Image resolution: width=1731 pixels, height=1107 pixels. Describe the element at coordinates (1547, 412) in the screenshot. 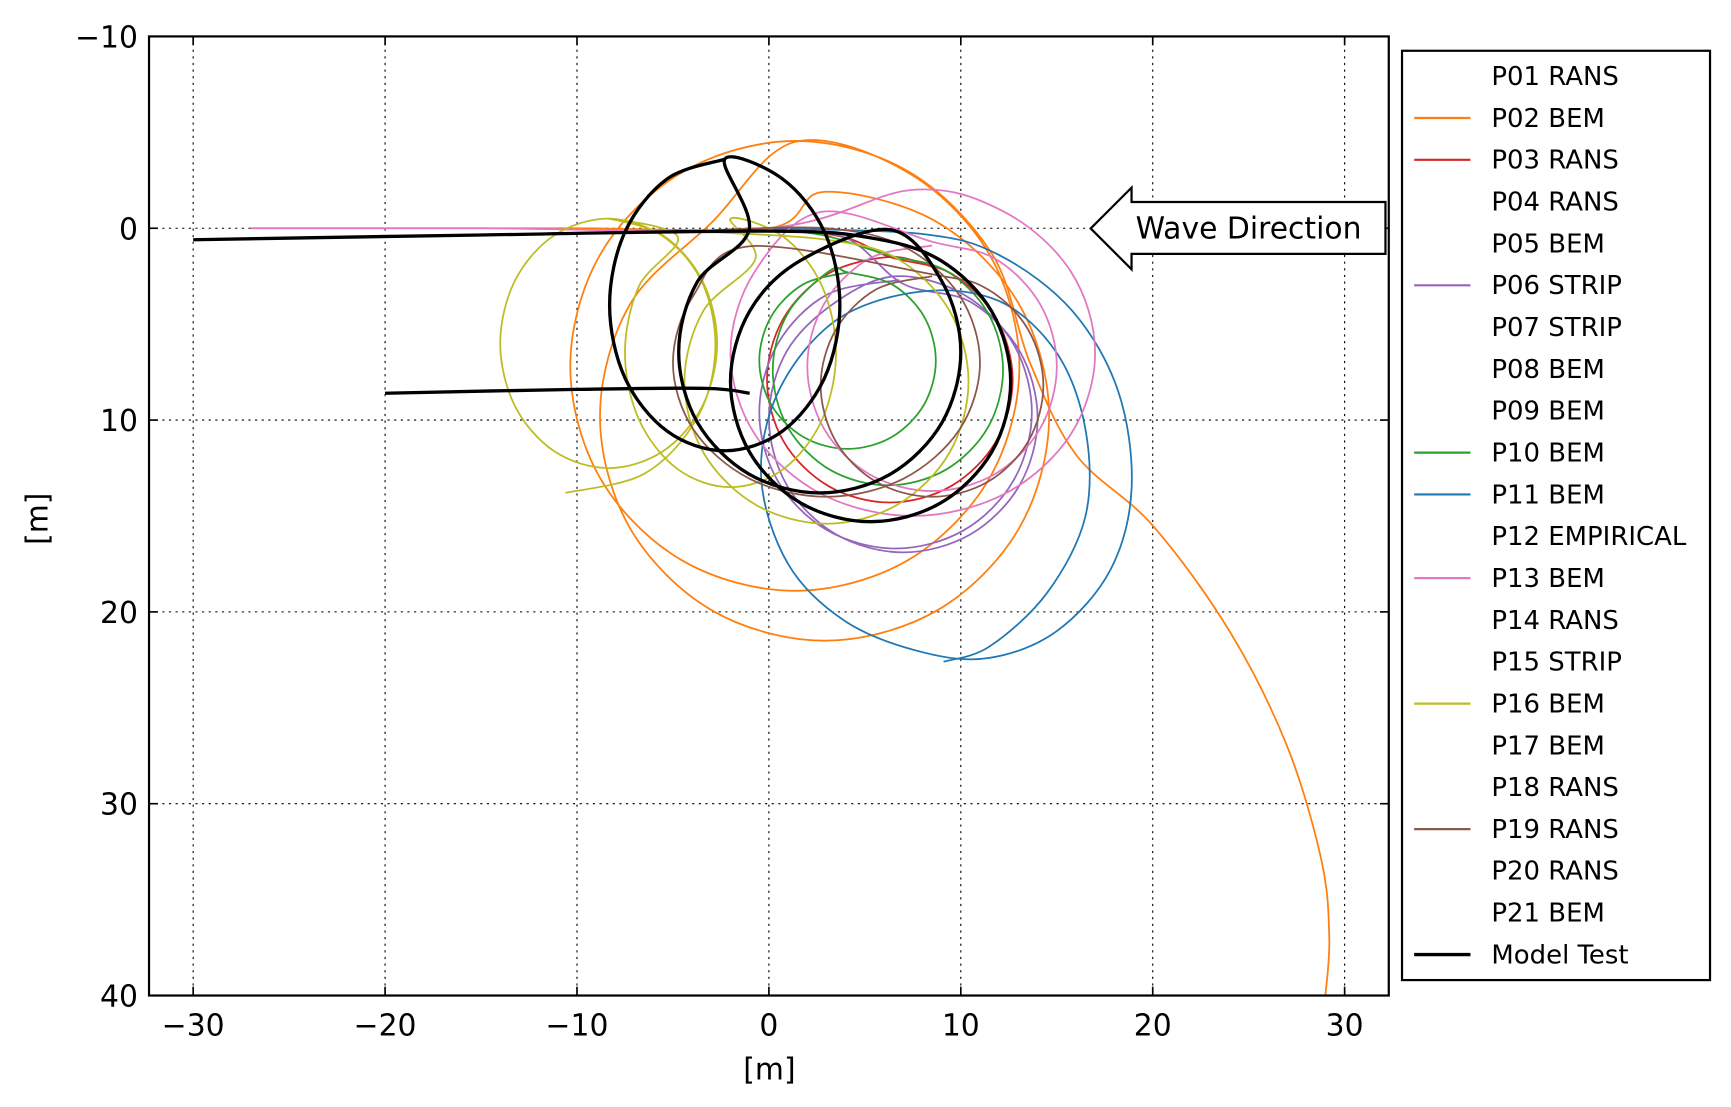

I see `legend-entry: P09 BEM` at that location.